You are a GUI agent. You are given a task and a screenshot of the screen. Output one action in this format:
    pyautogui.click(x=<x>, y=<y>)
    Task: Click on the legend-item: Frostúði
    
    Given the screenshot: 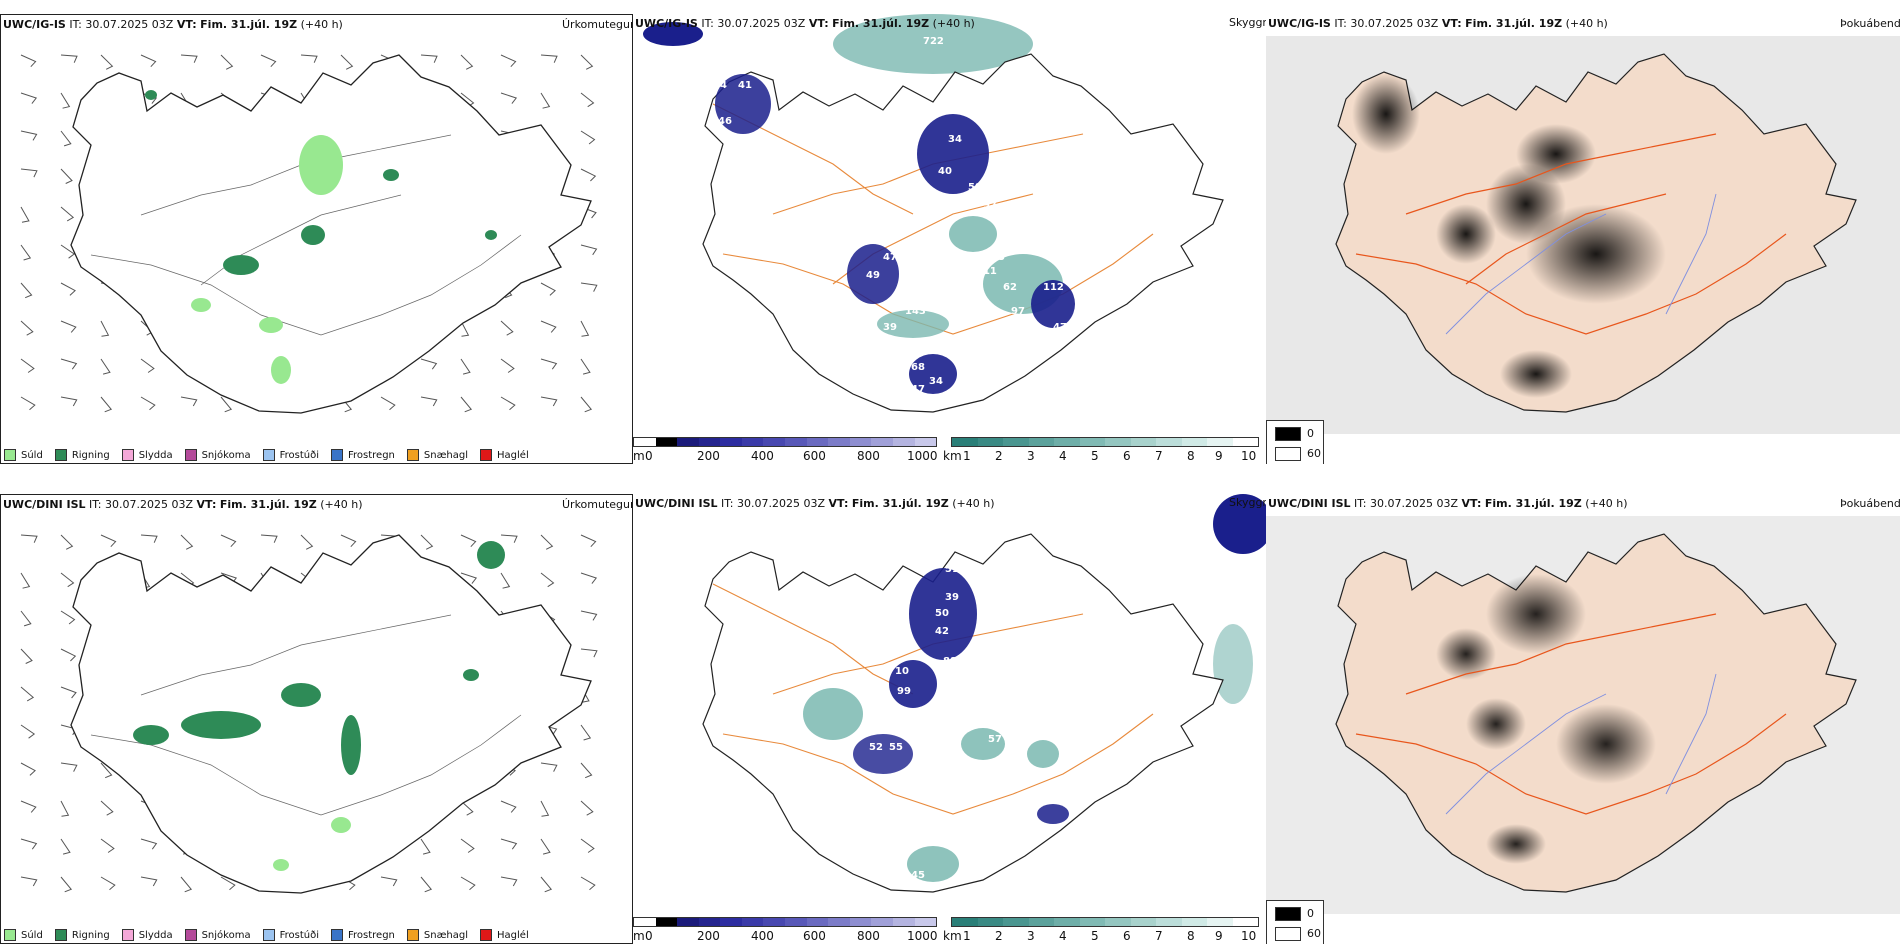 What is the action you would take?
    pyautogui.click(x=290, y=935)
    